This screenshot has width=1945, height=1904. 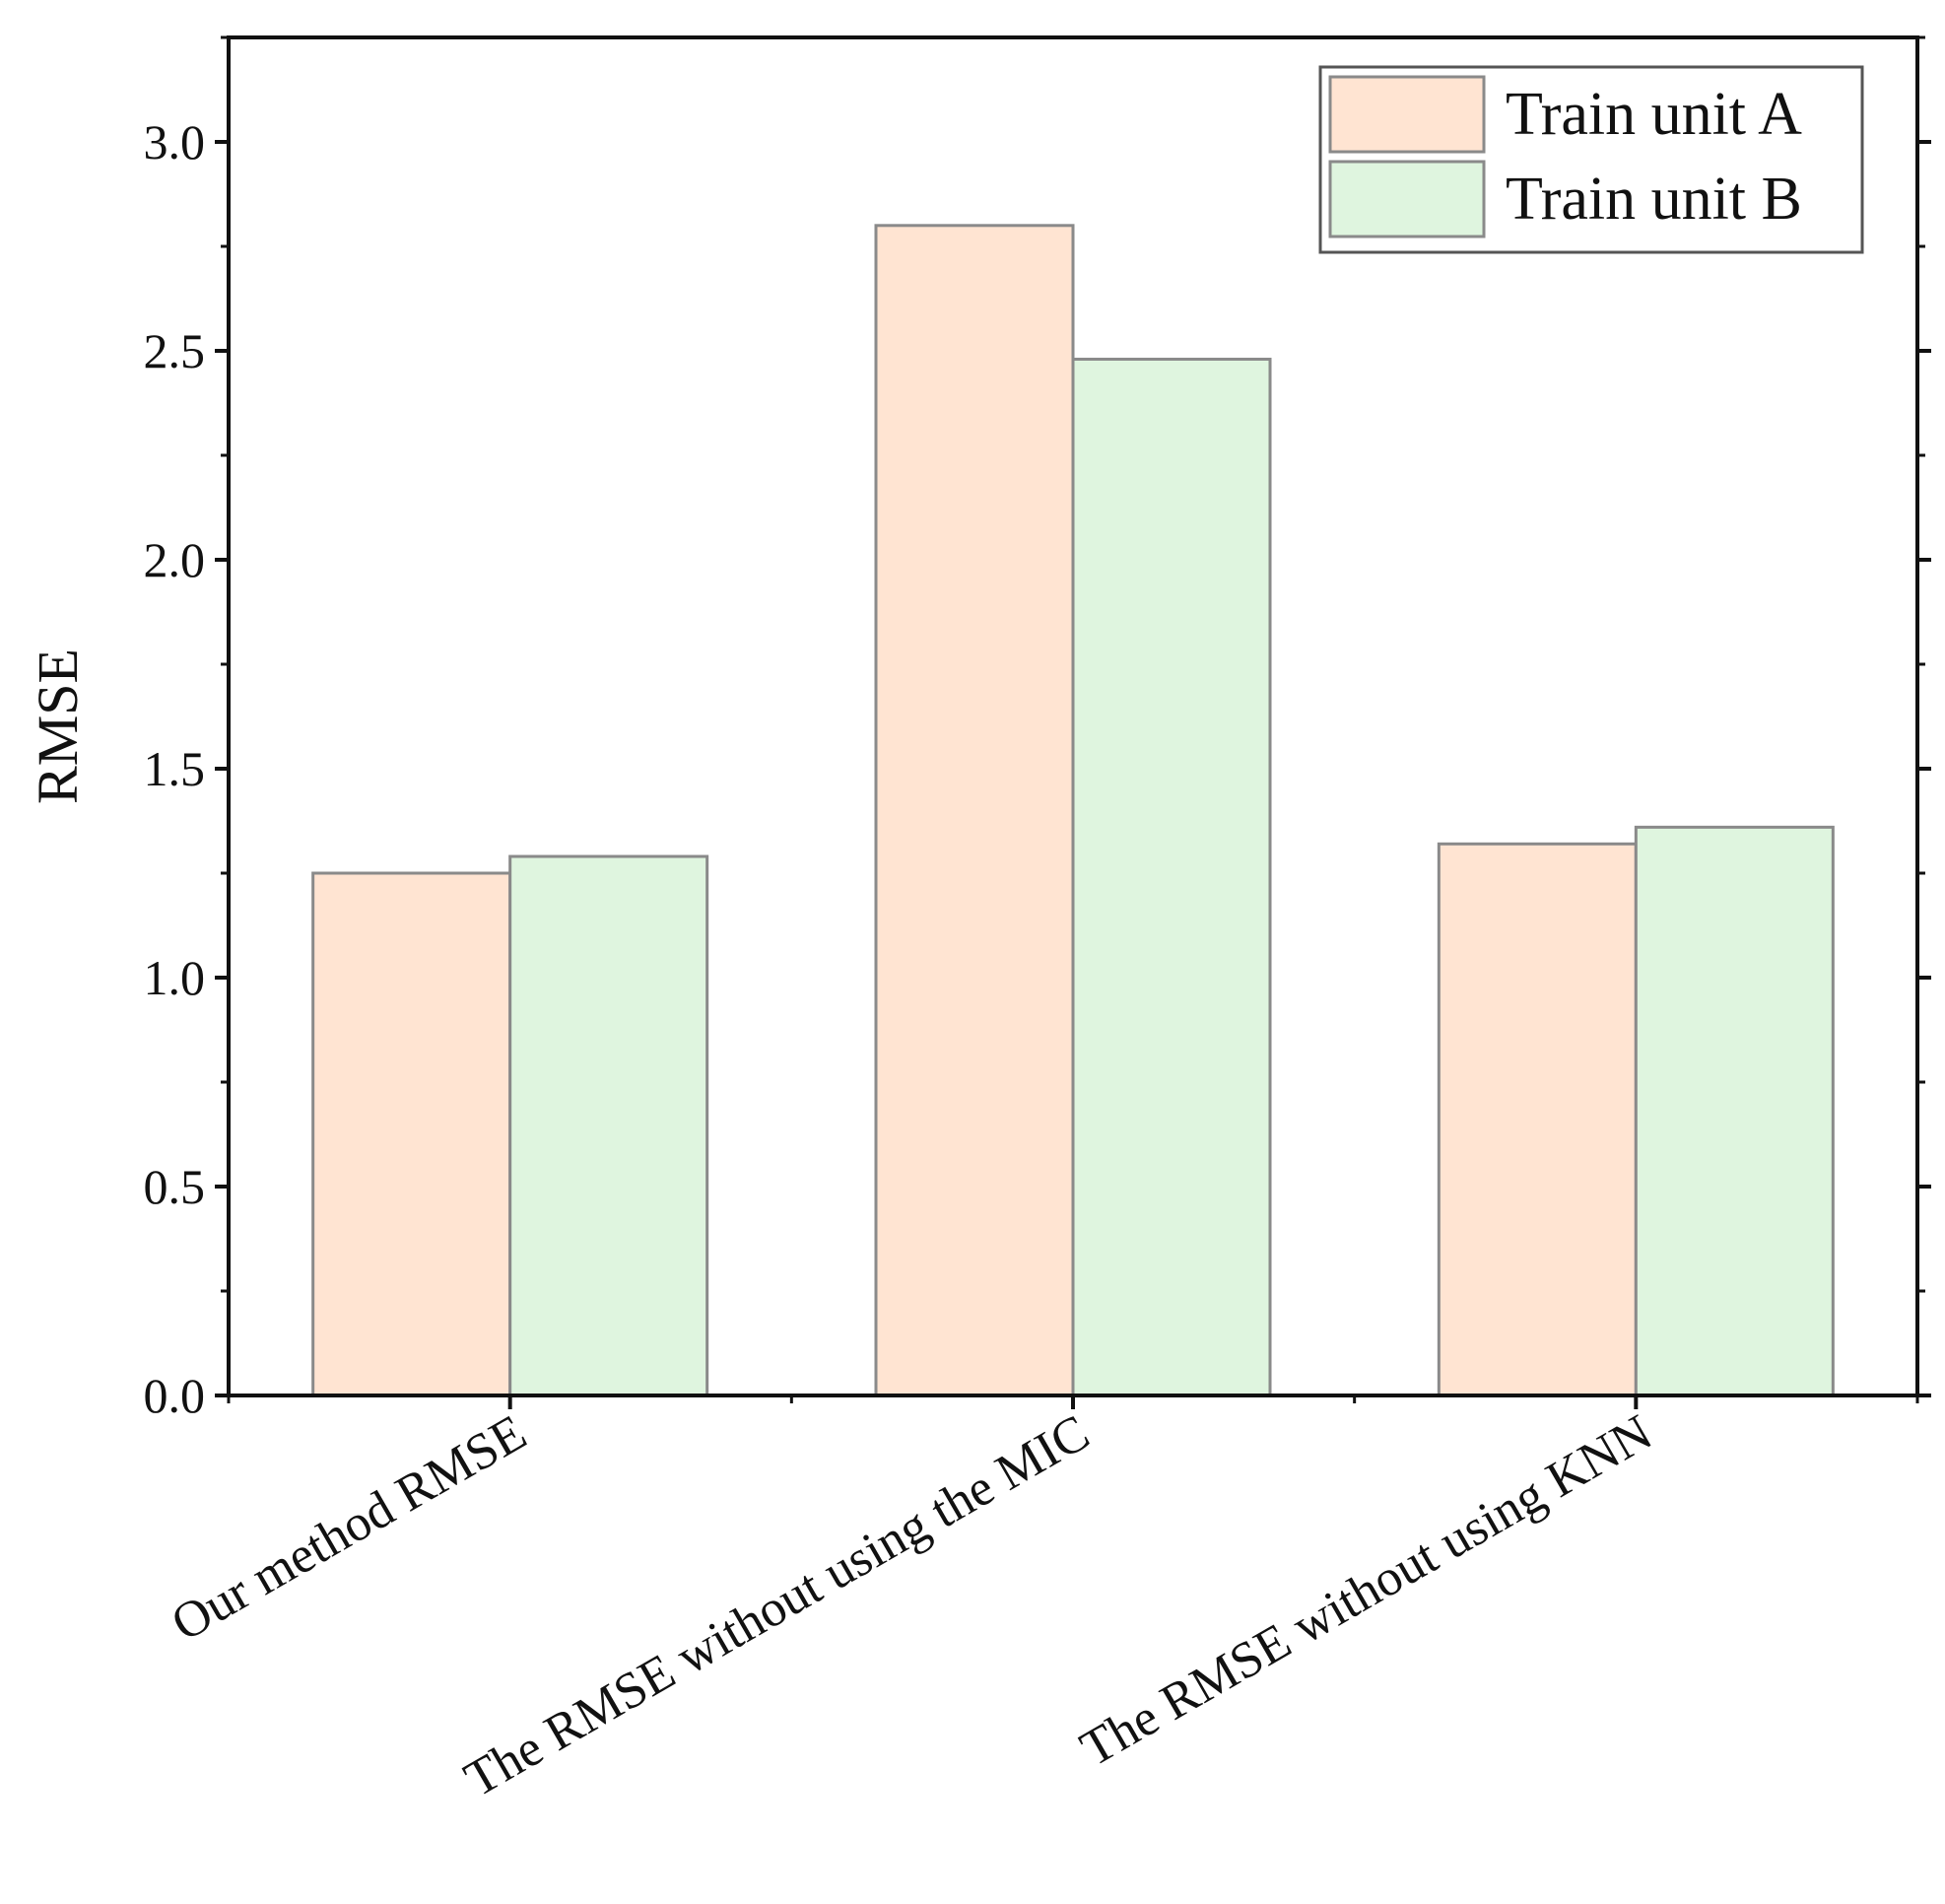 I want to click on y-tick-label: 0.0, so click(x=175, y=1395).